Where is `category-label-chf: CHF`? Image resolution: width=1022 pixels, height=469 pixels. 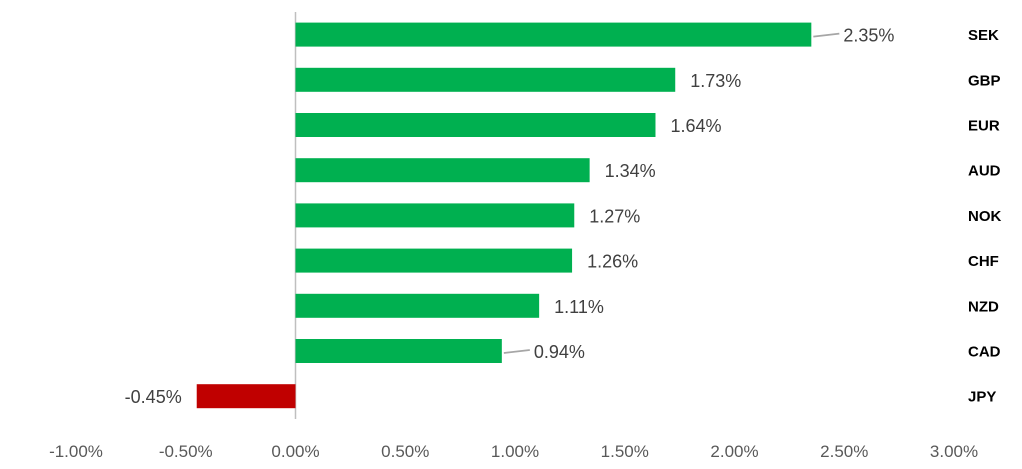 category-label-chf: CHF is located at coordinates (983, 261).